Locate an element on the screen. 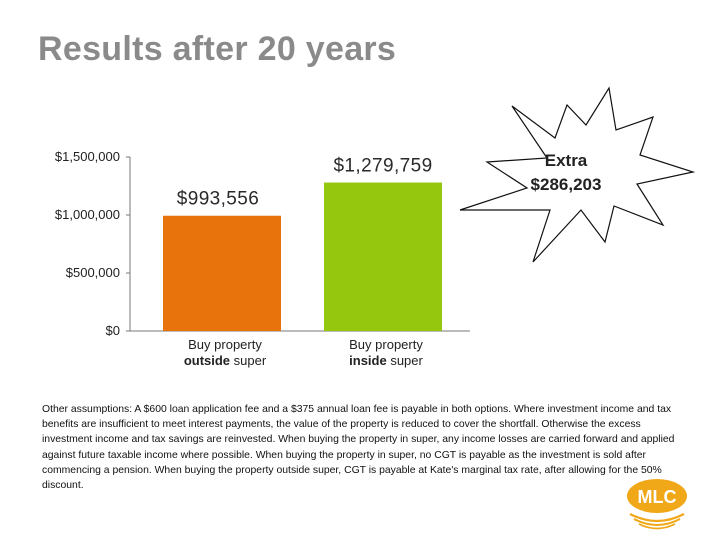 The image size is (720, 540). extra-label: Extra is located at coordinates (566, 160).